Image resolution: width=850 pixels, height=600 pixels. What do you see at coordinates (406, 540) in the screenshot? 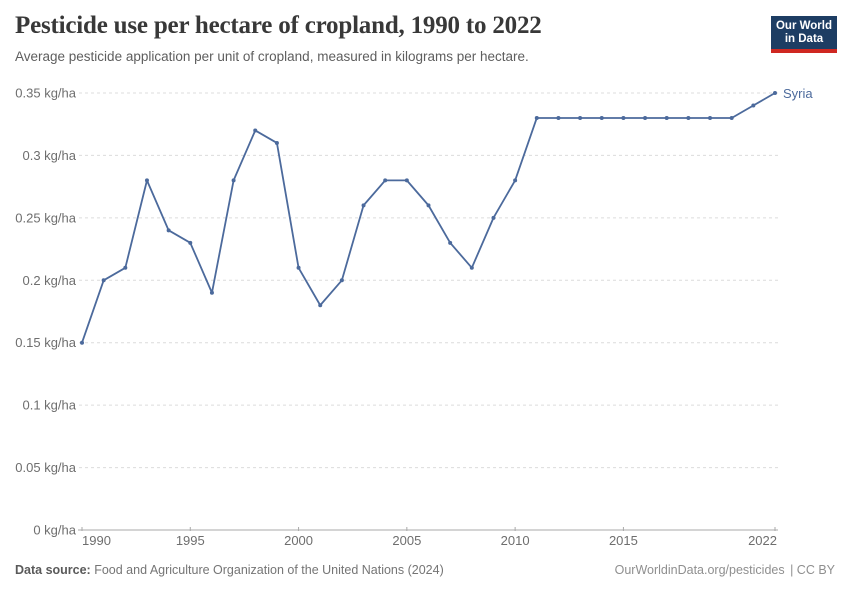
I see `x-axis-tick-label: 2005` at bounding box center [406, 540].